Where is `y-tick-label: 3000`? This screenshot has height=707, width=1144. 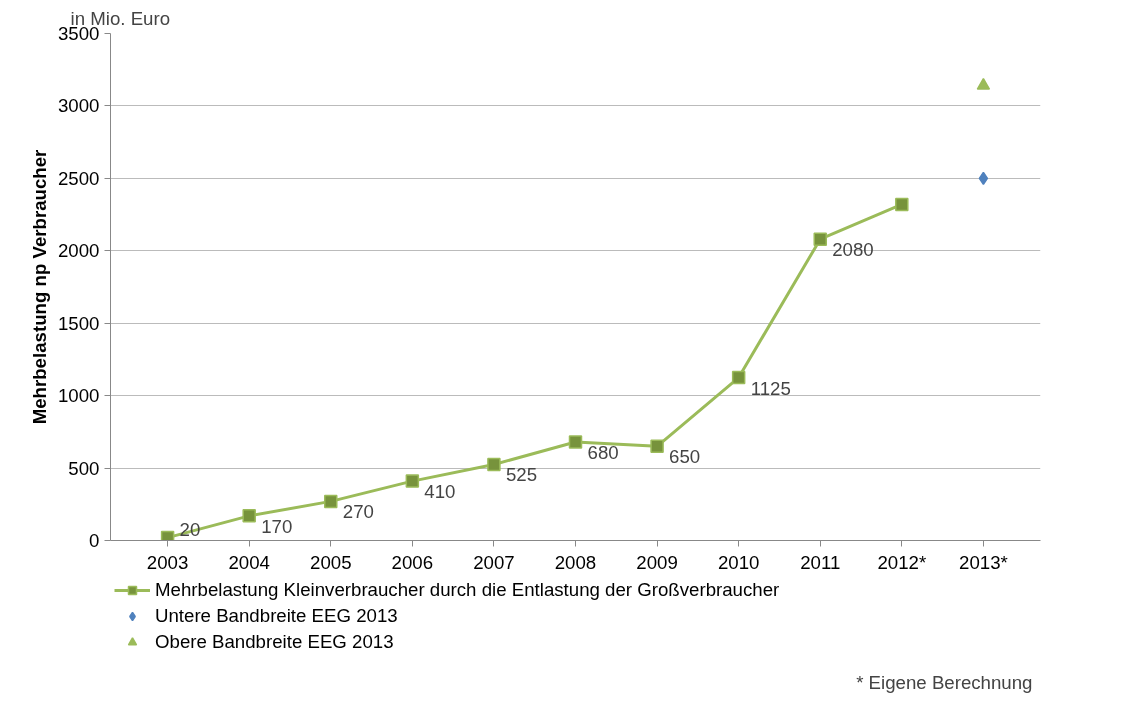
y-tick-label: 3000 is located at coordinates (79, 106).